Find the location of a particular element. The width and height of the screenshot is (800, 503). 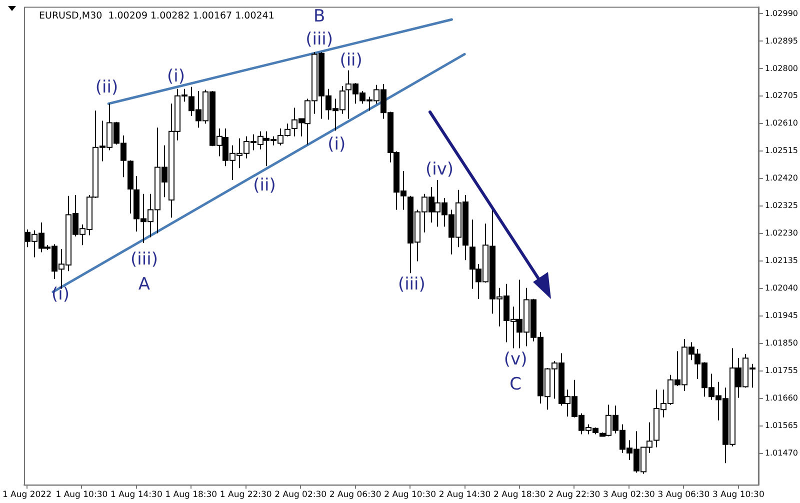

annotation: A is located at coordinates (144, 284).